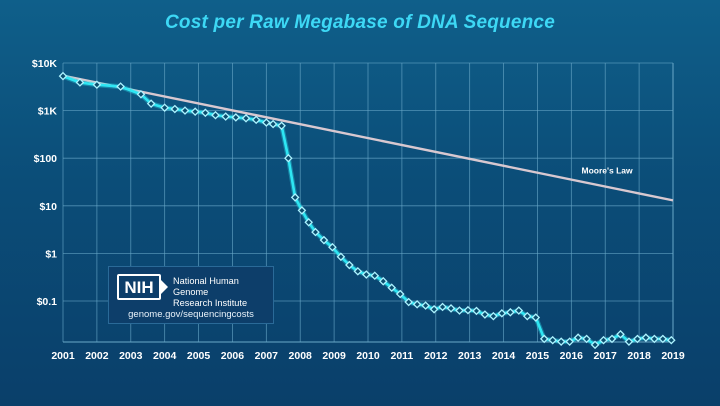 This screenshot has width=720, height=406. I want to click on x-tick-label: 2017, so click(606, 356).